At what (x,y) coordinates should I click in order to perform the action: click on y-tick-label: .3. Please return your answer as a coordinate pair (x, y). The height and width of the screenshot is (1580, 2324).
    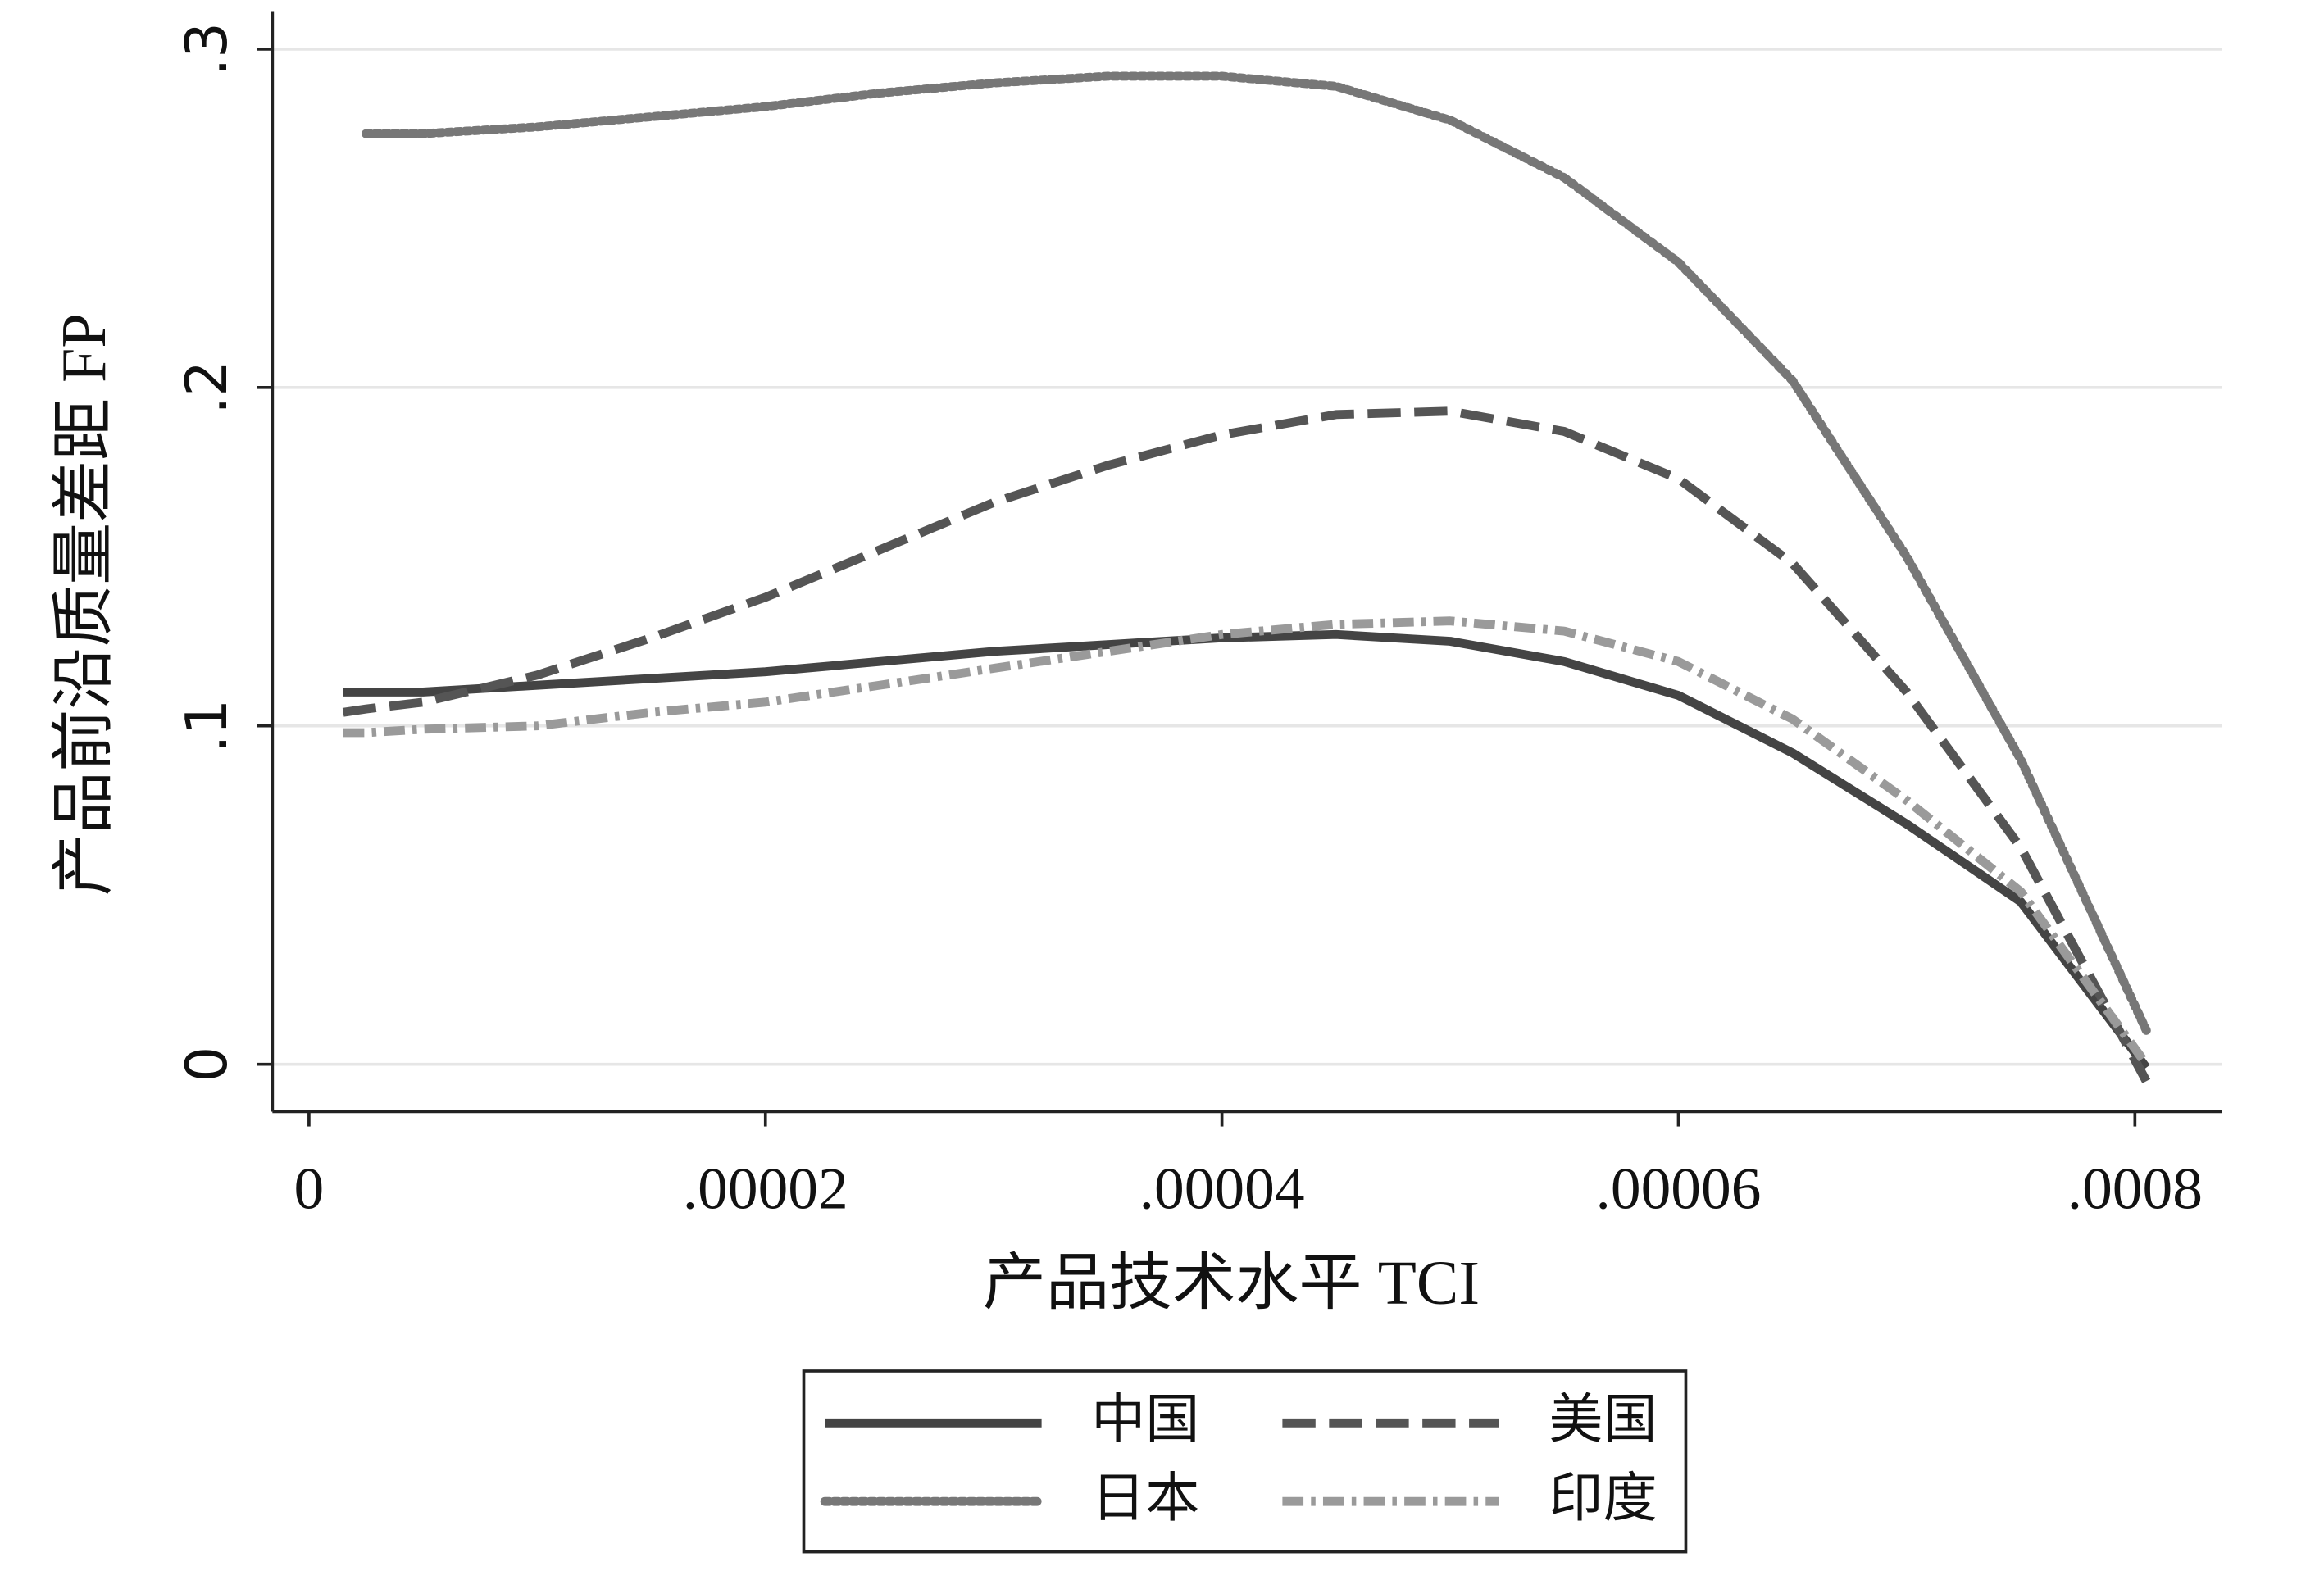
    Looking at the image, I should click on (208, 49).